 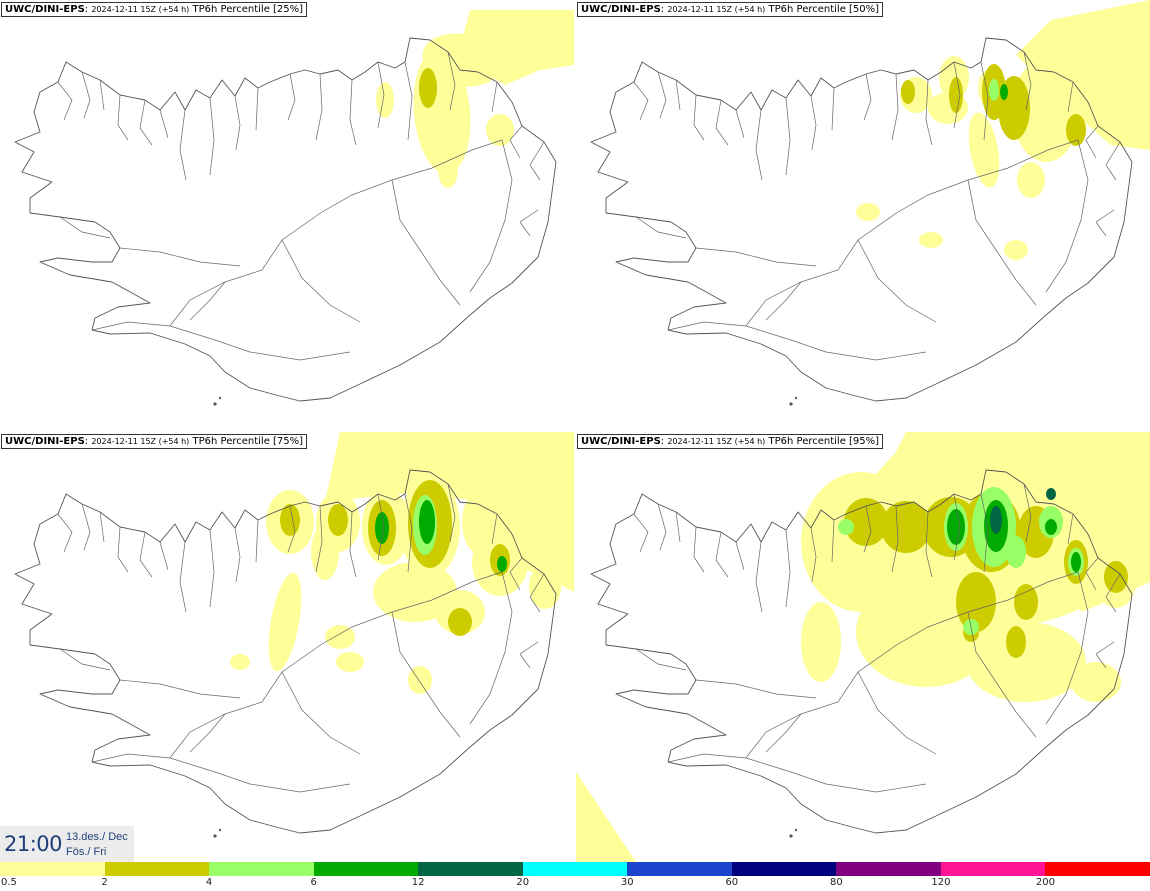 What do you see at coordinates (836, 882) in the screenshot?
I see `legend-label: 80` at bounding box center [836, 882].